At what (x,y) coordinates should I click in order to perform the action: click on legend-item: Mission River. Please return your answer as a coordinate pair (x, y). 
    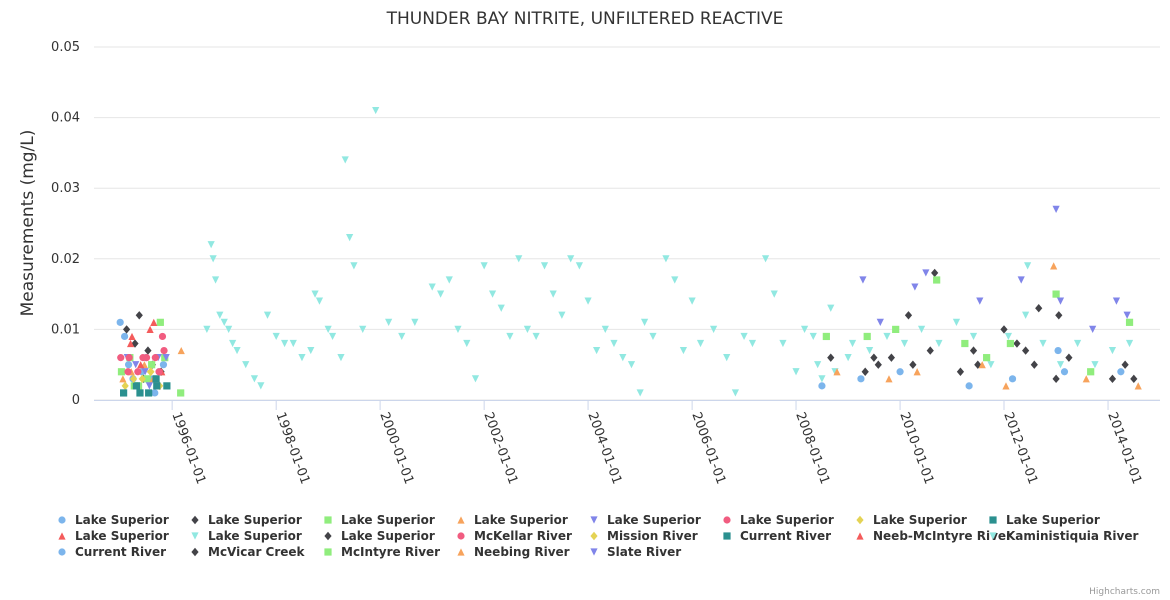
    Looking at the image, I should click on (644, 536).